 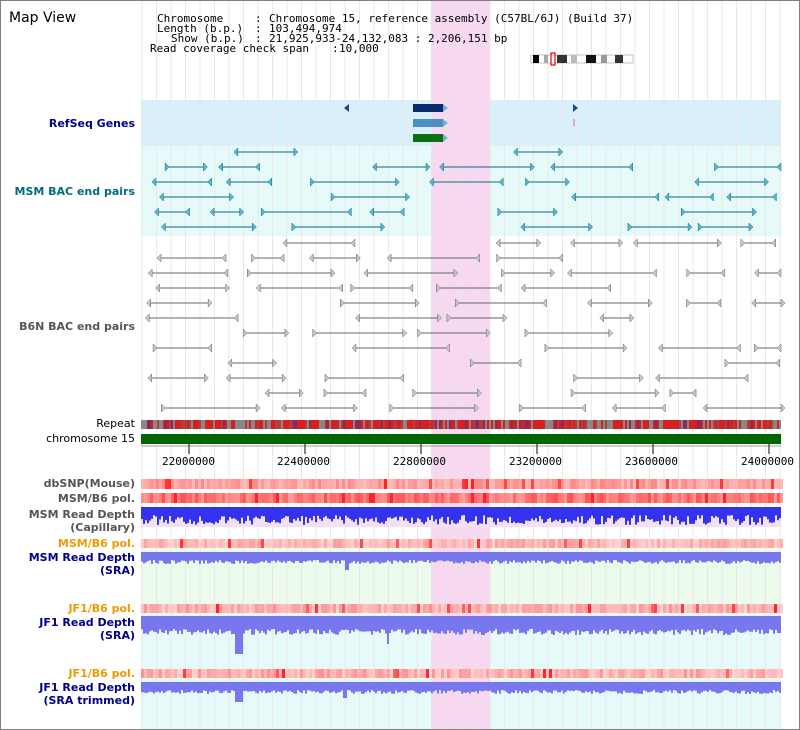 I want to click on track-label-b6n-bac: B6N BAC end pairs, so click(x=77, y=326).